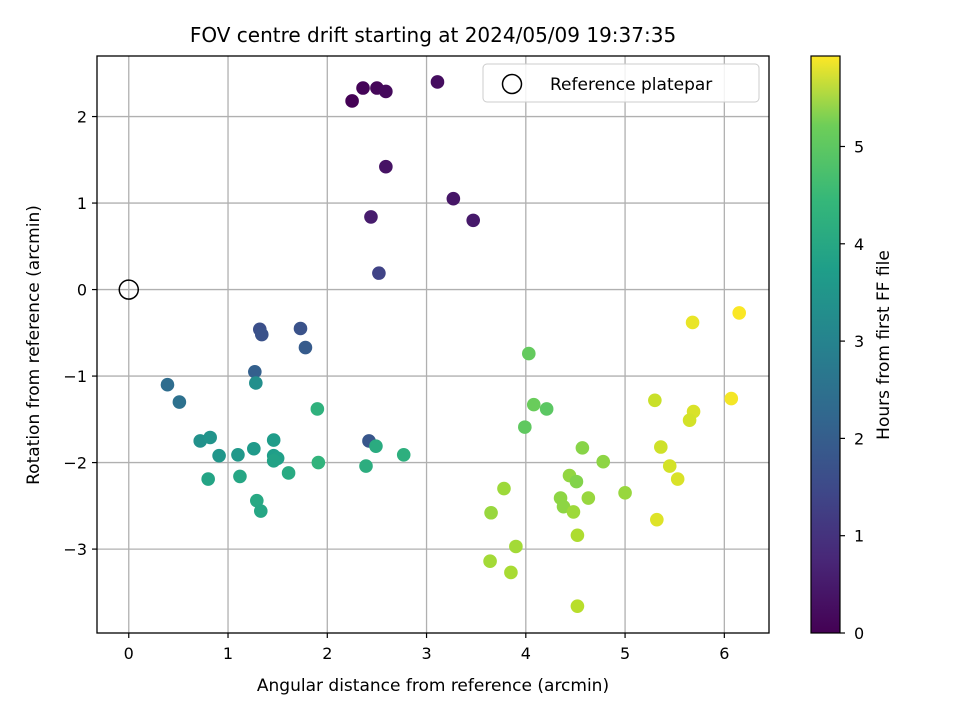 Image resolution: width=960 pixels, height=720 pixels. What do you see at coordinates (859, 438) in the screenshot?
I see `colorbar-tick-label: 2` at bounding box center [859, 438].